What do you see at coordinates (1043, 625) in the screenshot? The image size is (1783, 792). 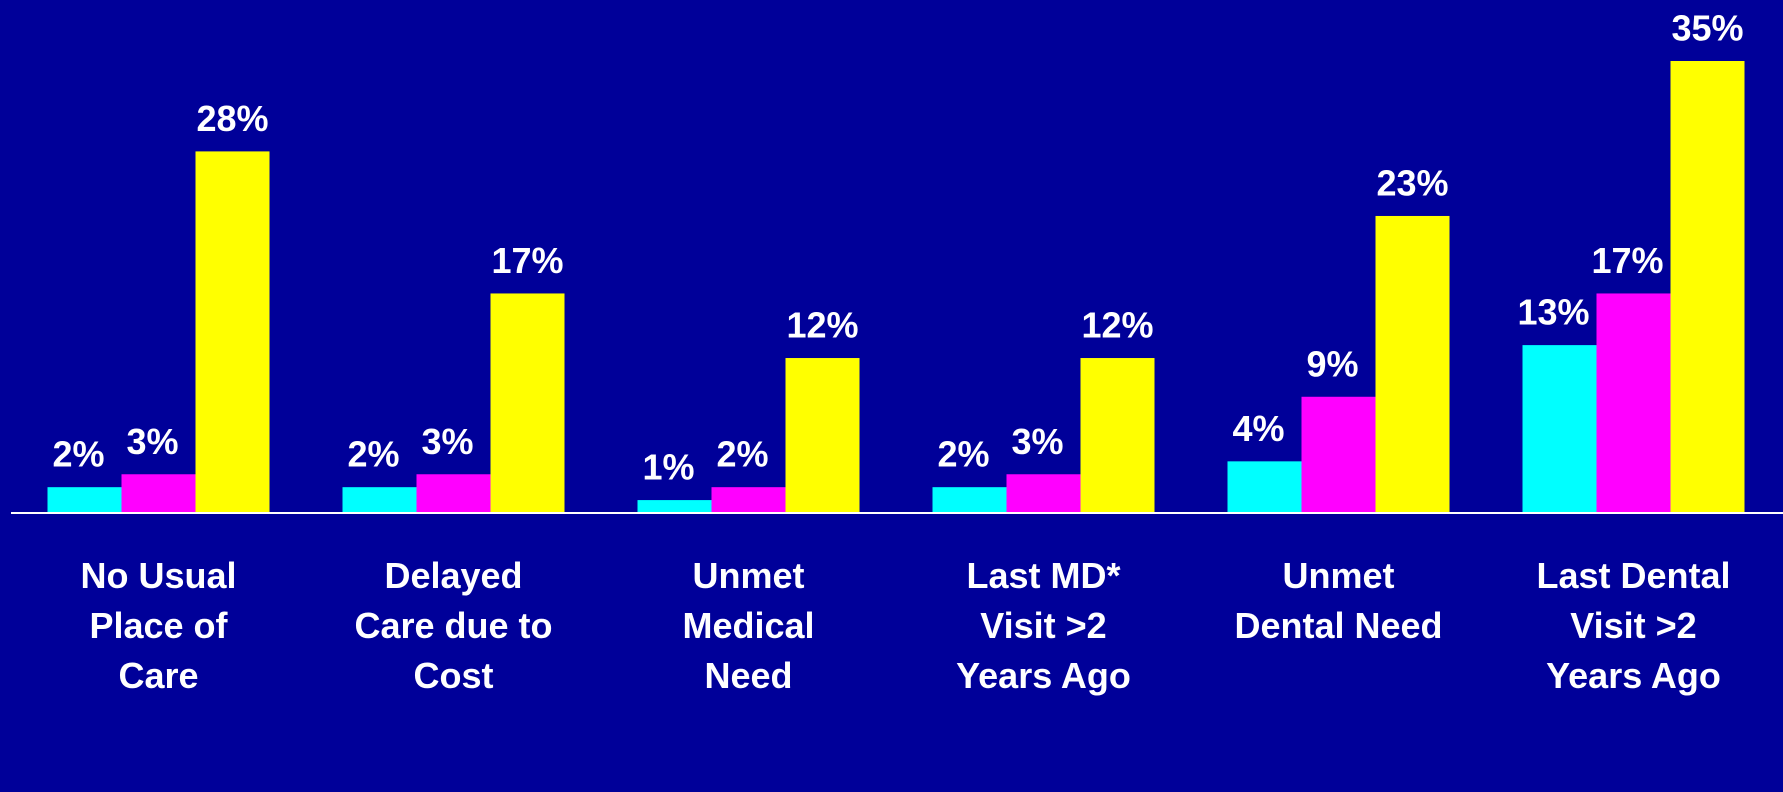 I see `x-tick-label: Last MD* Visit >2 Years Ago` at bounding box center [1043, 625].